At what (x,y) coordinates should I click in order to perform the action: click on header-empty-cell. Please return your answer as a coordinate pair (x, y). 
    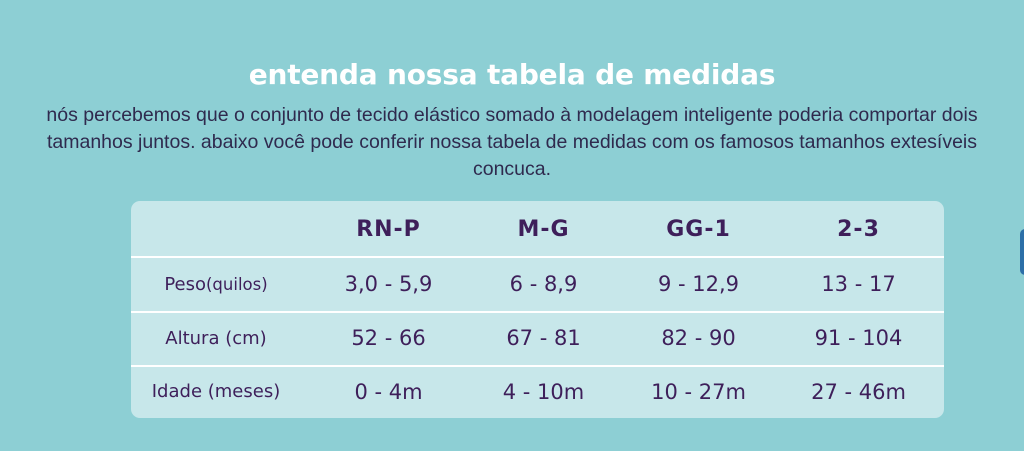
    Looking at the image, I should click on (216, 229).